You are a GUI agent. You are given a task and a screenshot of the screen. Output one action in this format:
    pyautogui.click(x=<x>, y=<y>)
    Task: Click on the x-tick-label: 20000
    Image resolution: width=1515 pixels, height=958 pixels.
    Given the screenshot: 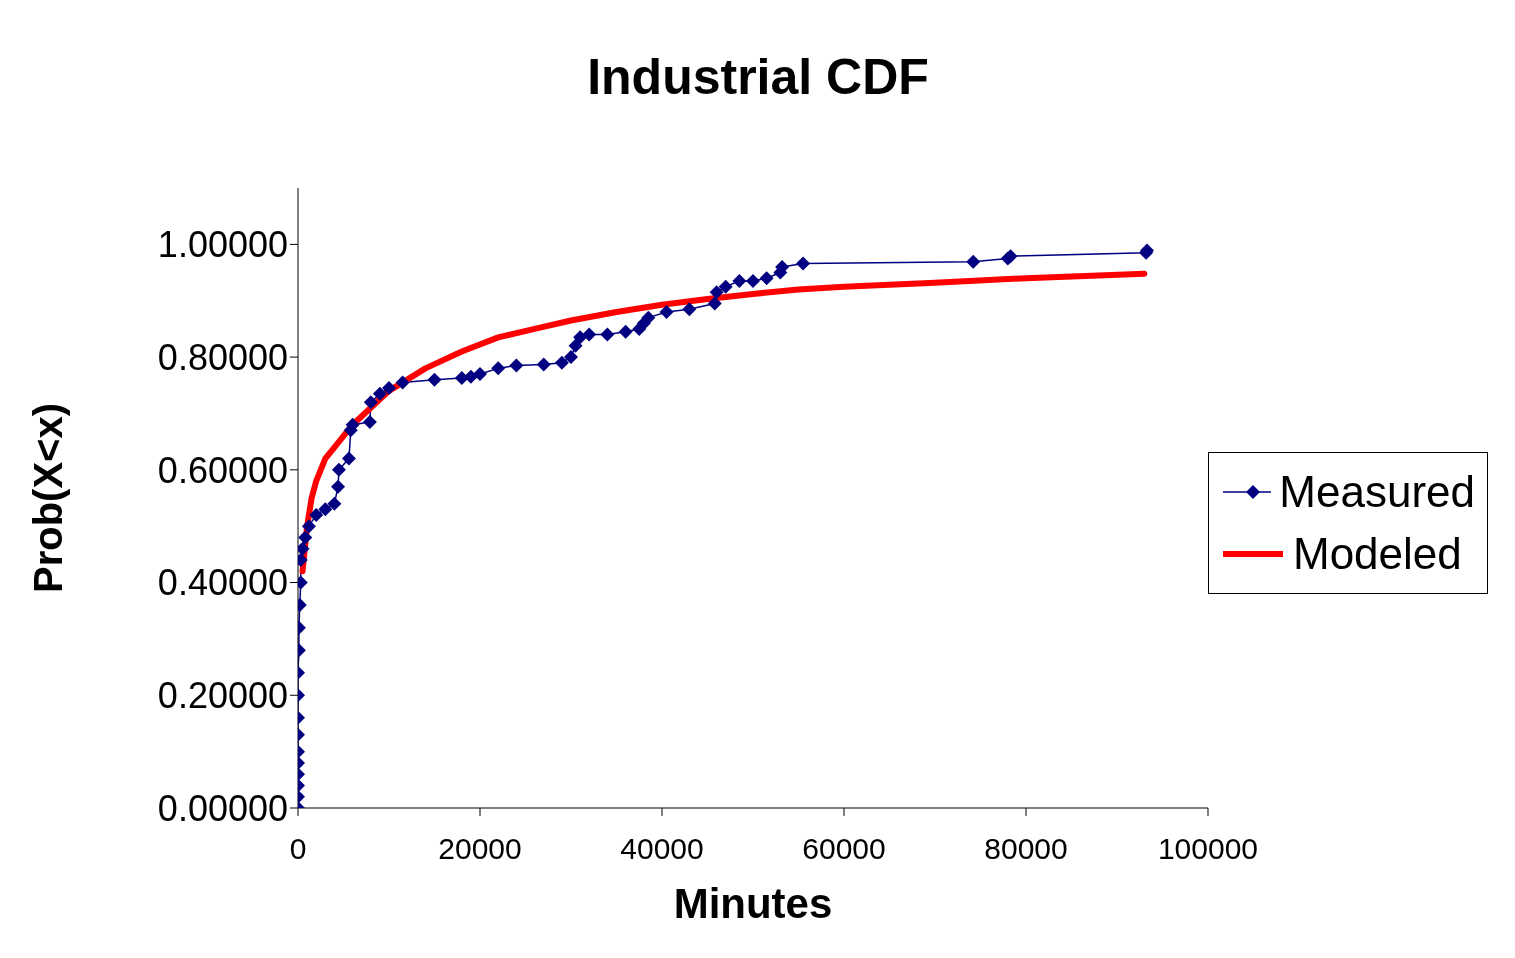 What is the action you would take?
    pyautogui.click(x=480, y=848)
    